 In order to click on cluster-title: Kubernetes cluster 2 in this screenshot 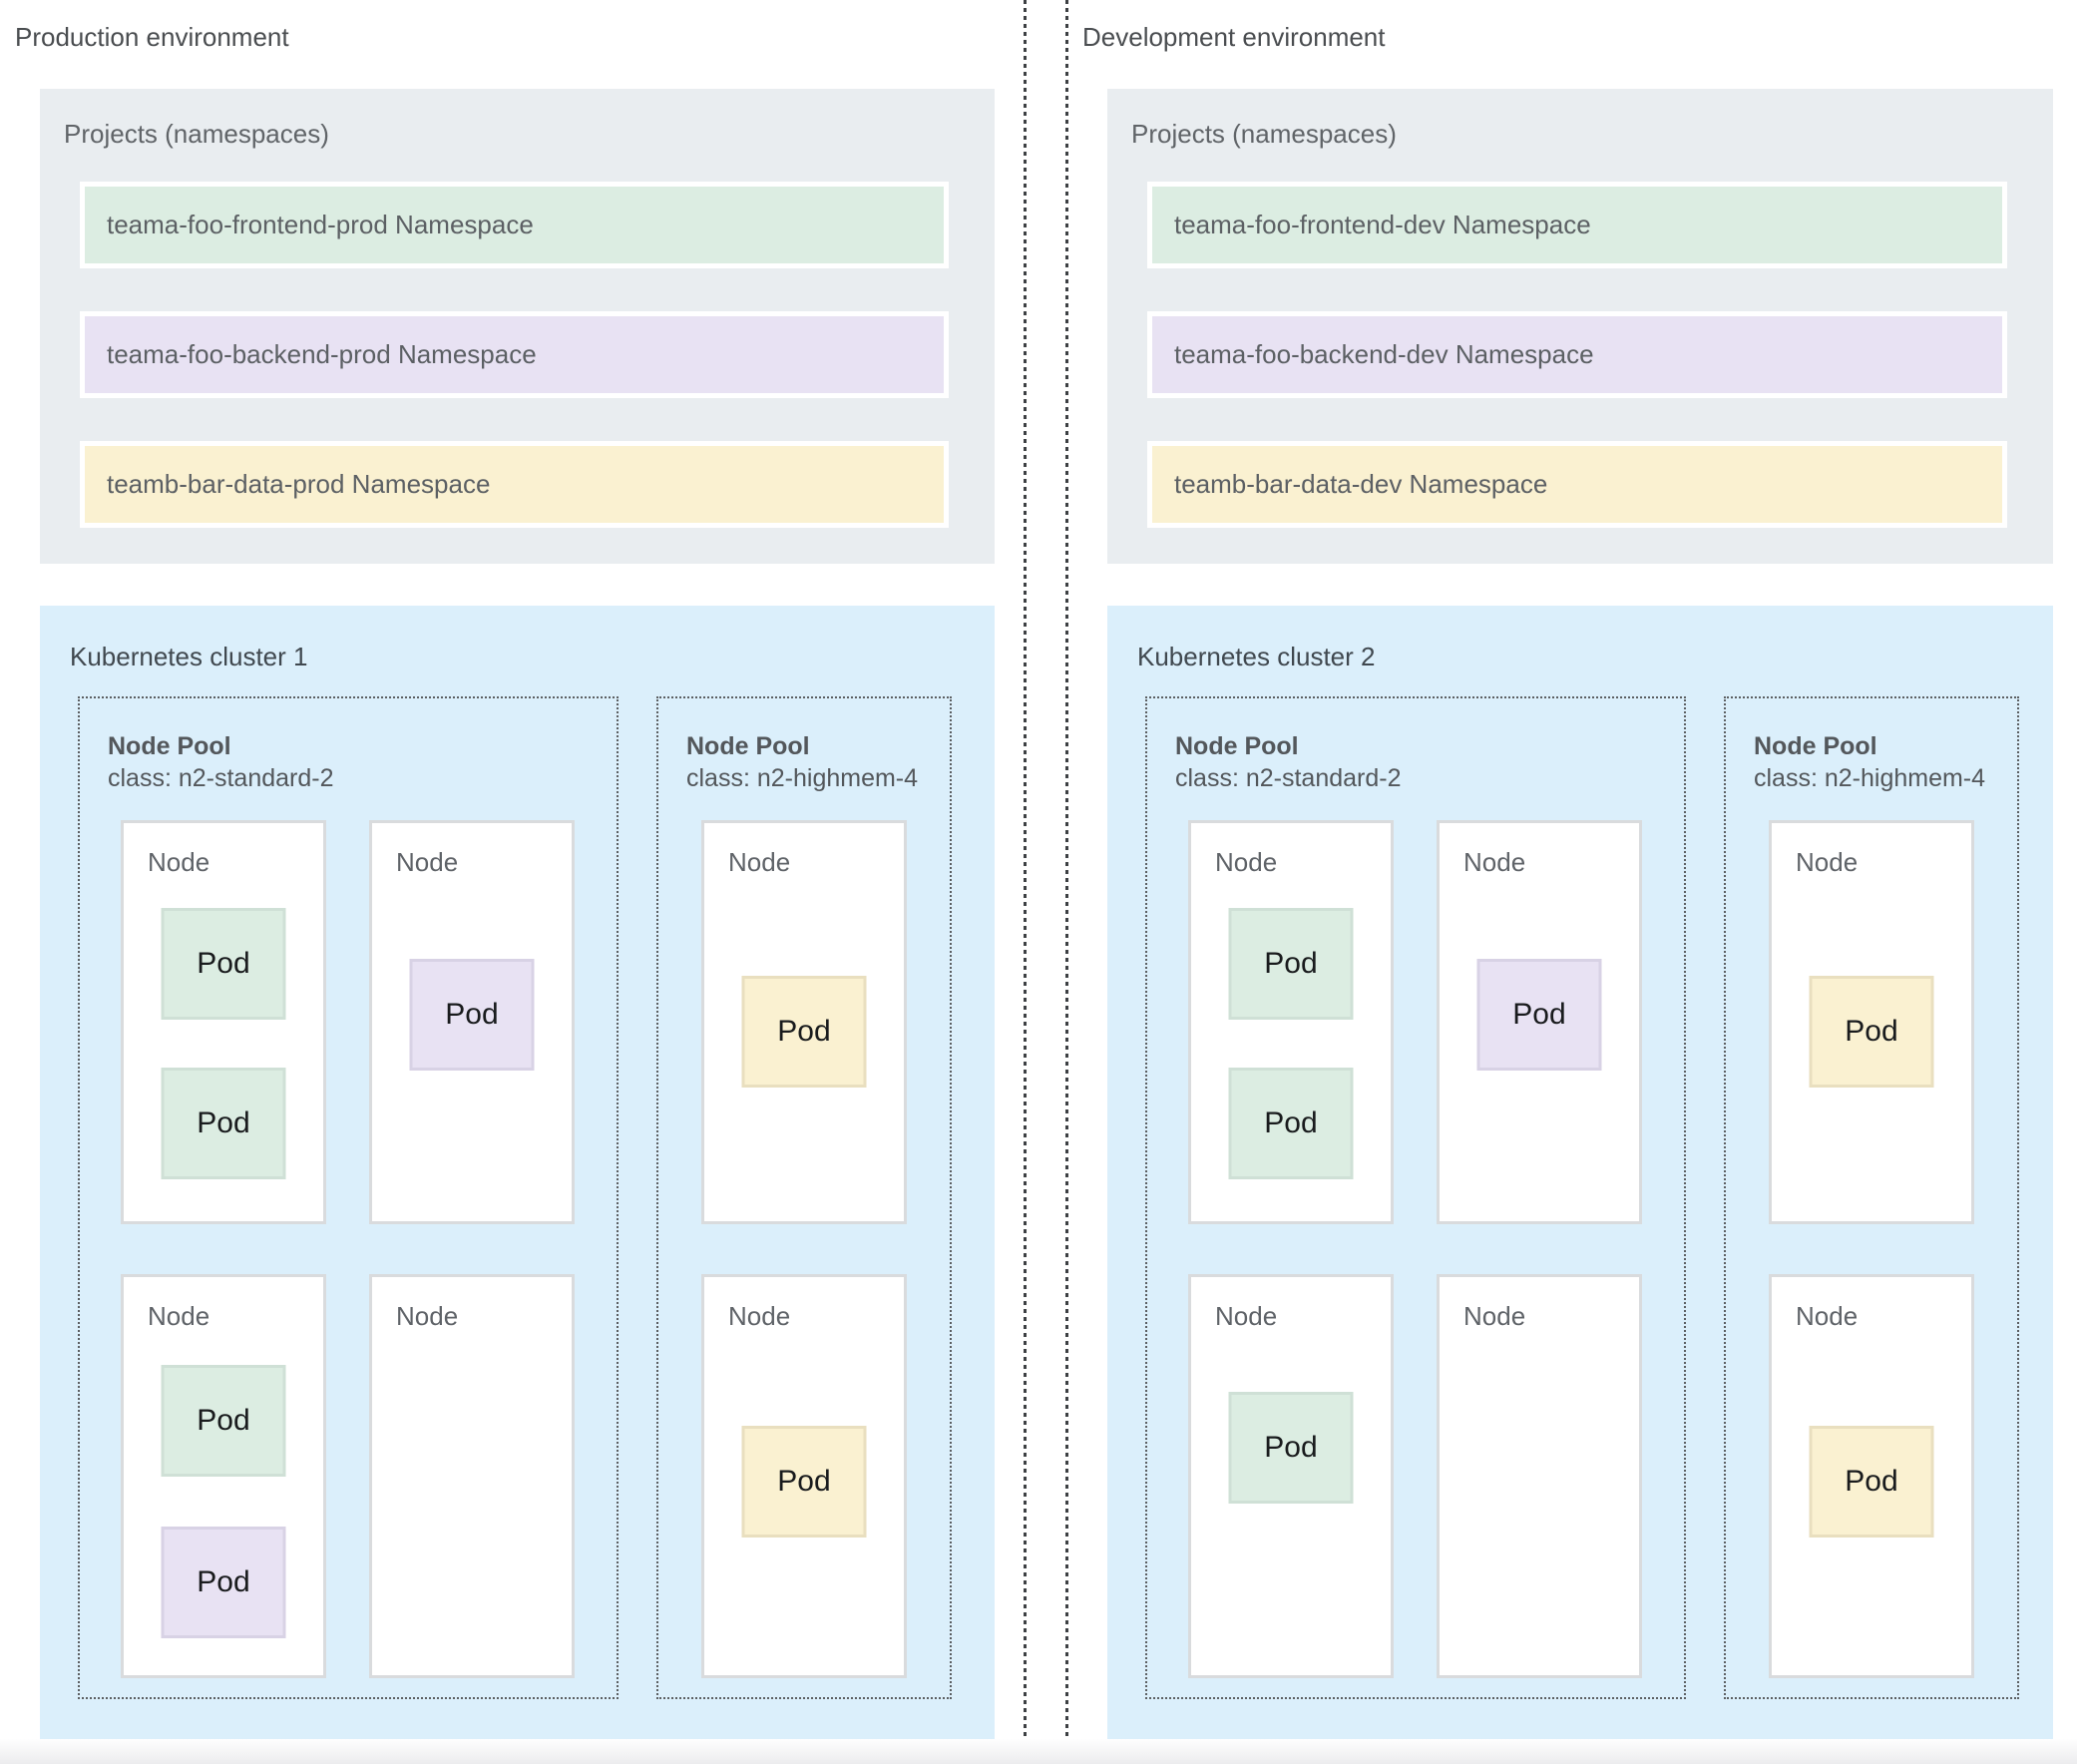, I will do `click(1257, 656)`.